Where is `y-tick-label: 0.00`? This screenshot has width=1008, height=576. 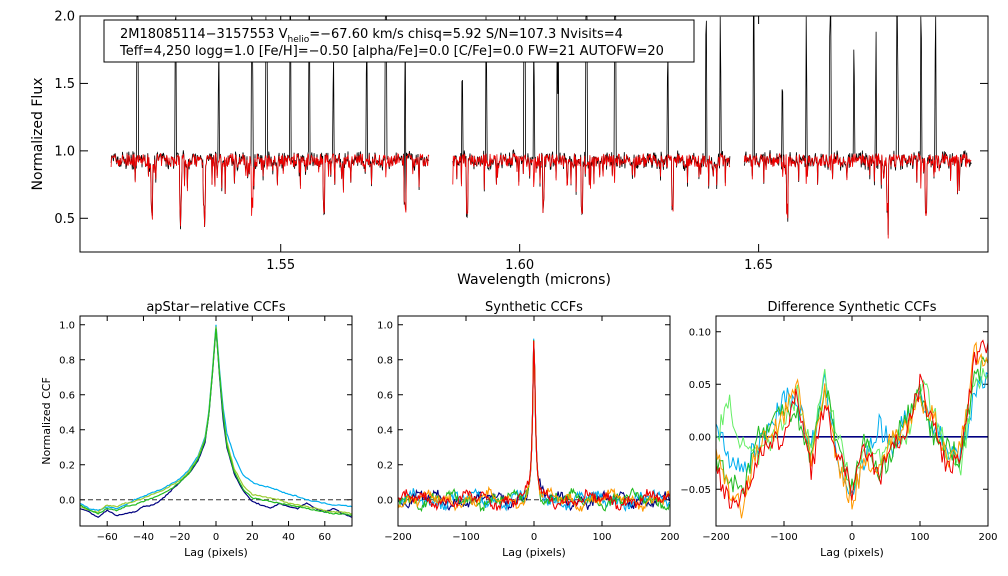 y-tick-label: 0.00 is located at coordinates (700, 437).